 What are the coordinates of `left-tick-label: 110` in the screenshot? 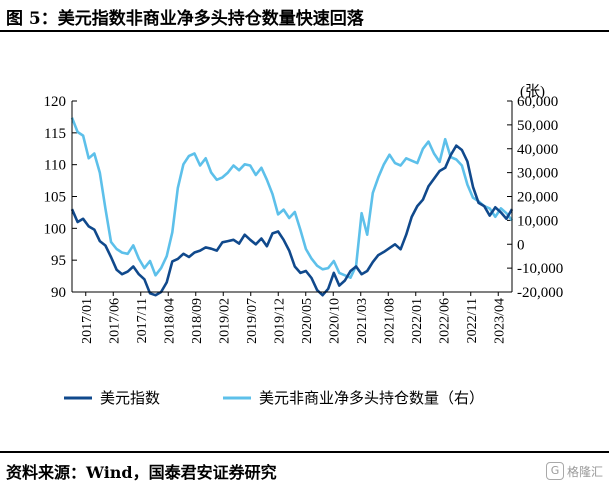 It's located at (55, 166).